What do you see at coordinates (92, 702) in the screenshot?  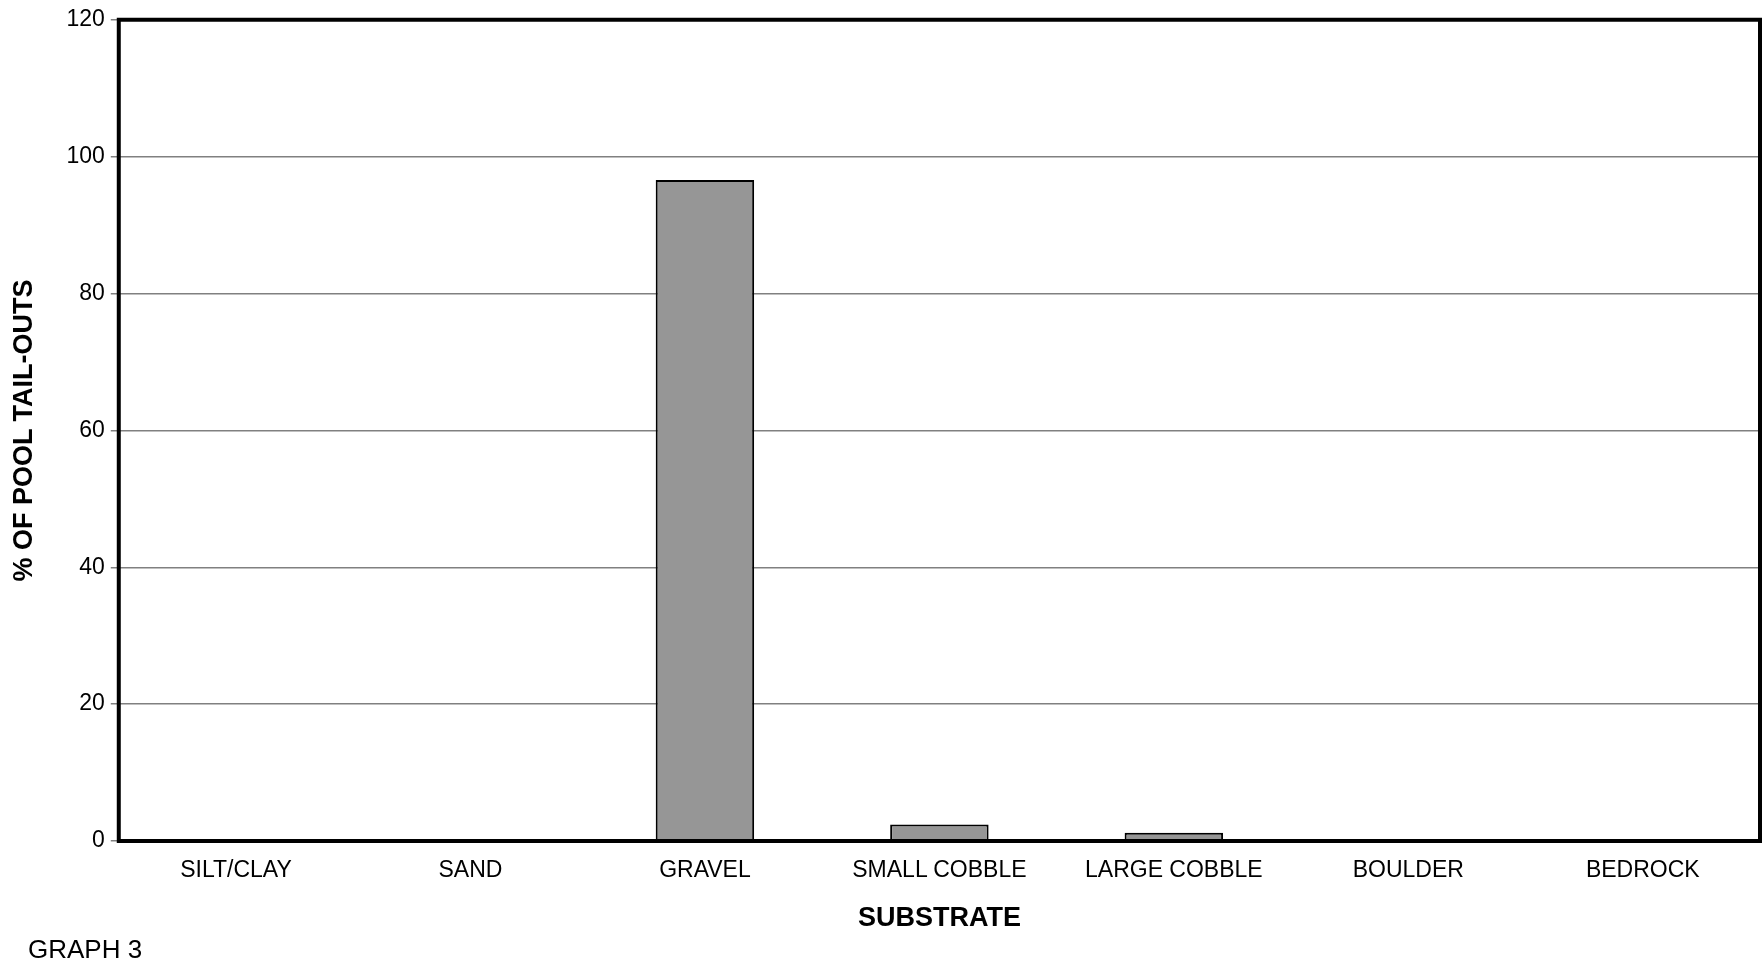 I see `y-tick-label: 20` at bounding box center [92, 702].